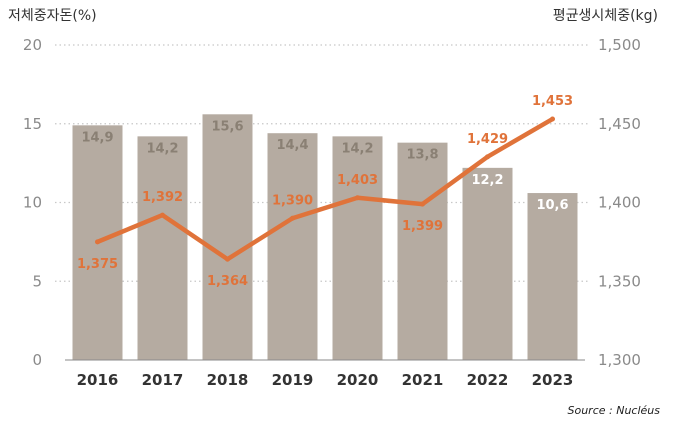 This screenshot has height=428, width=680. I want to click on line-value-label: 1,403, so click(357, 180).